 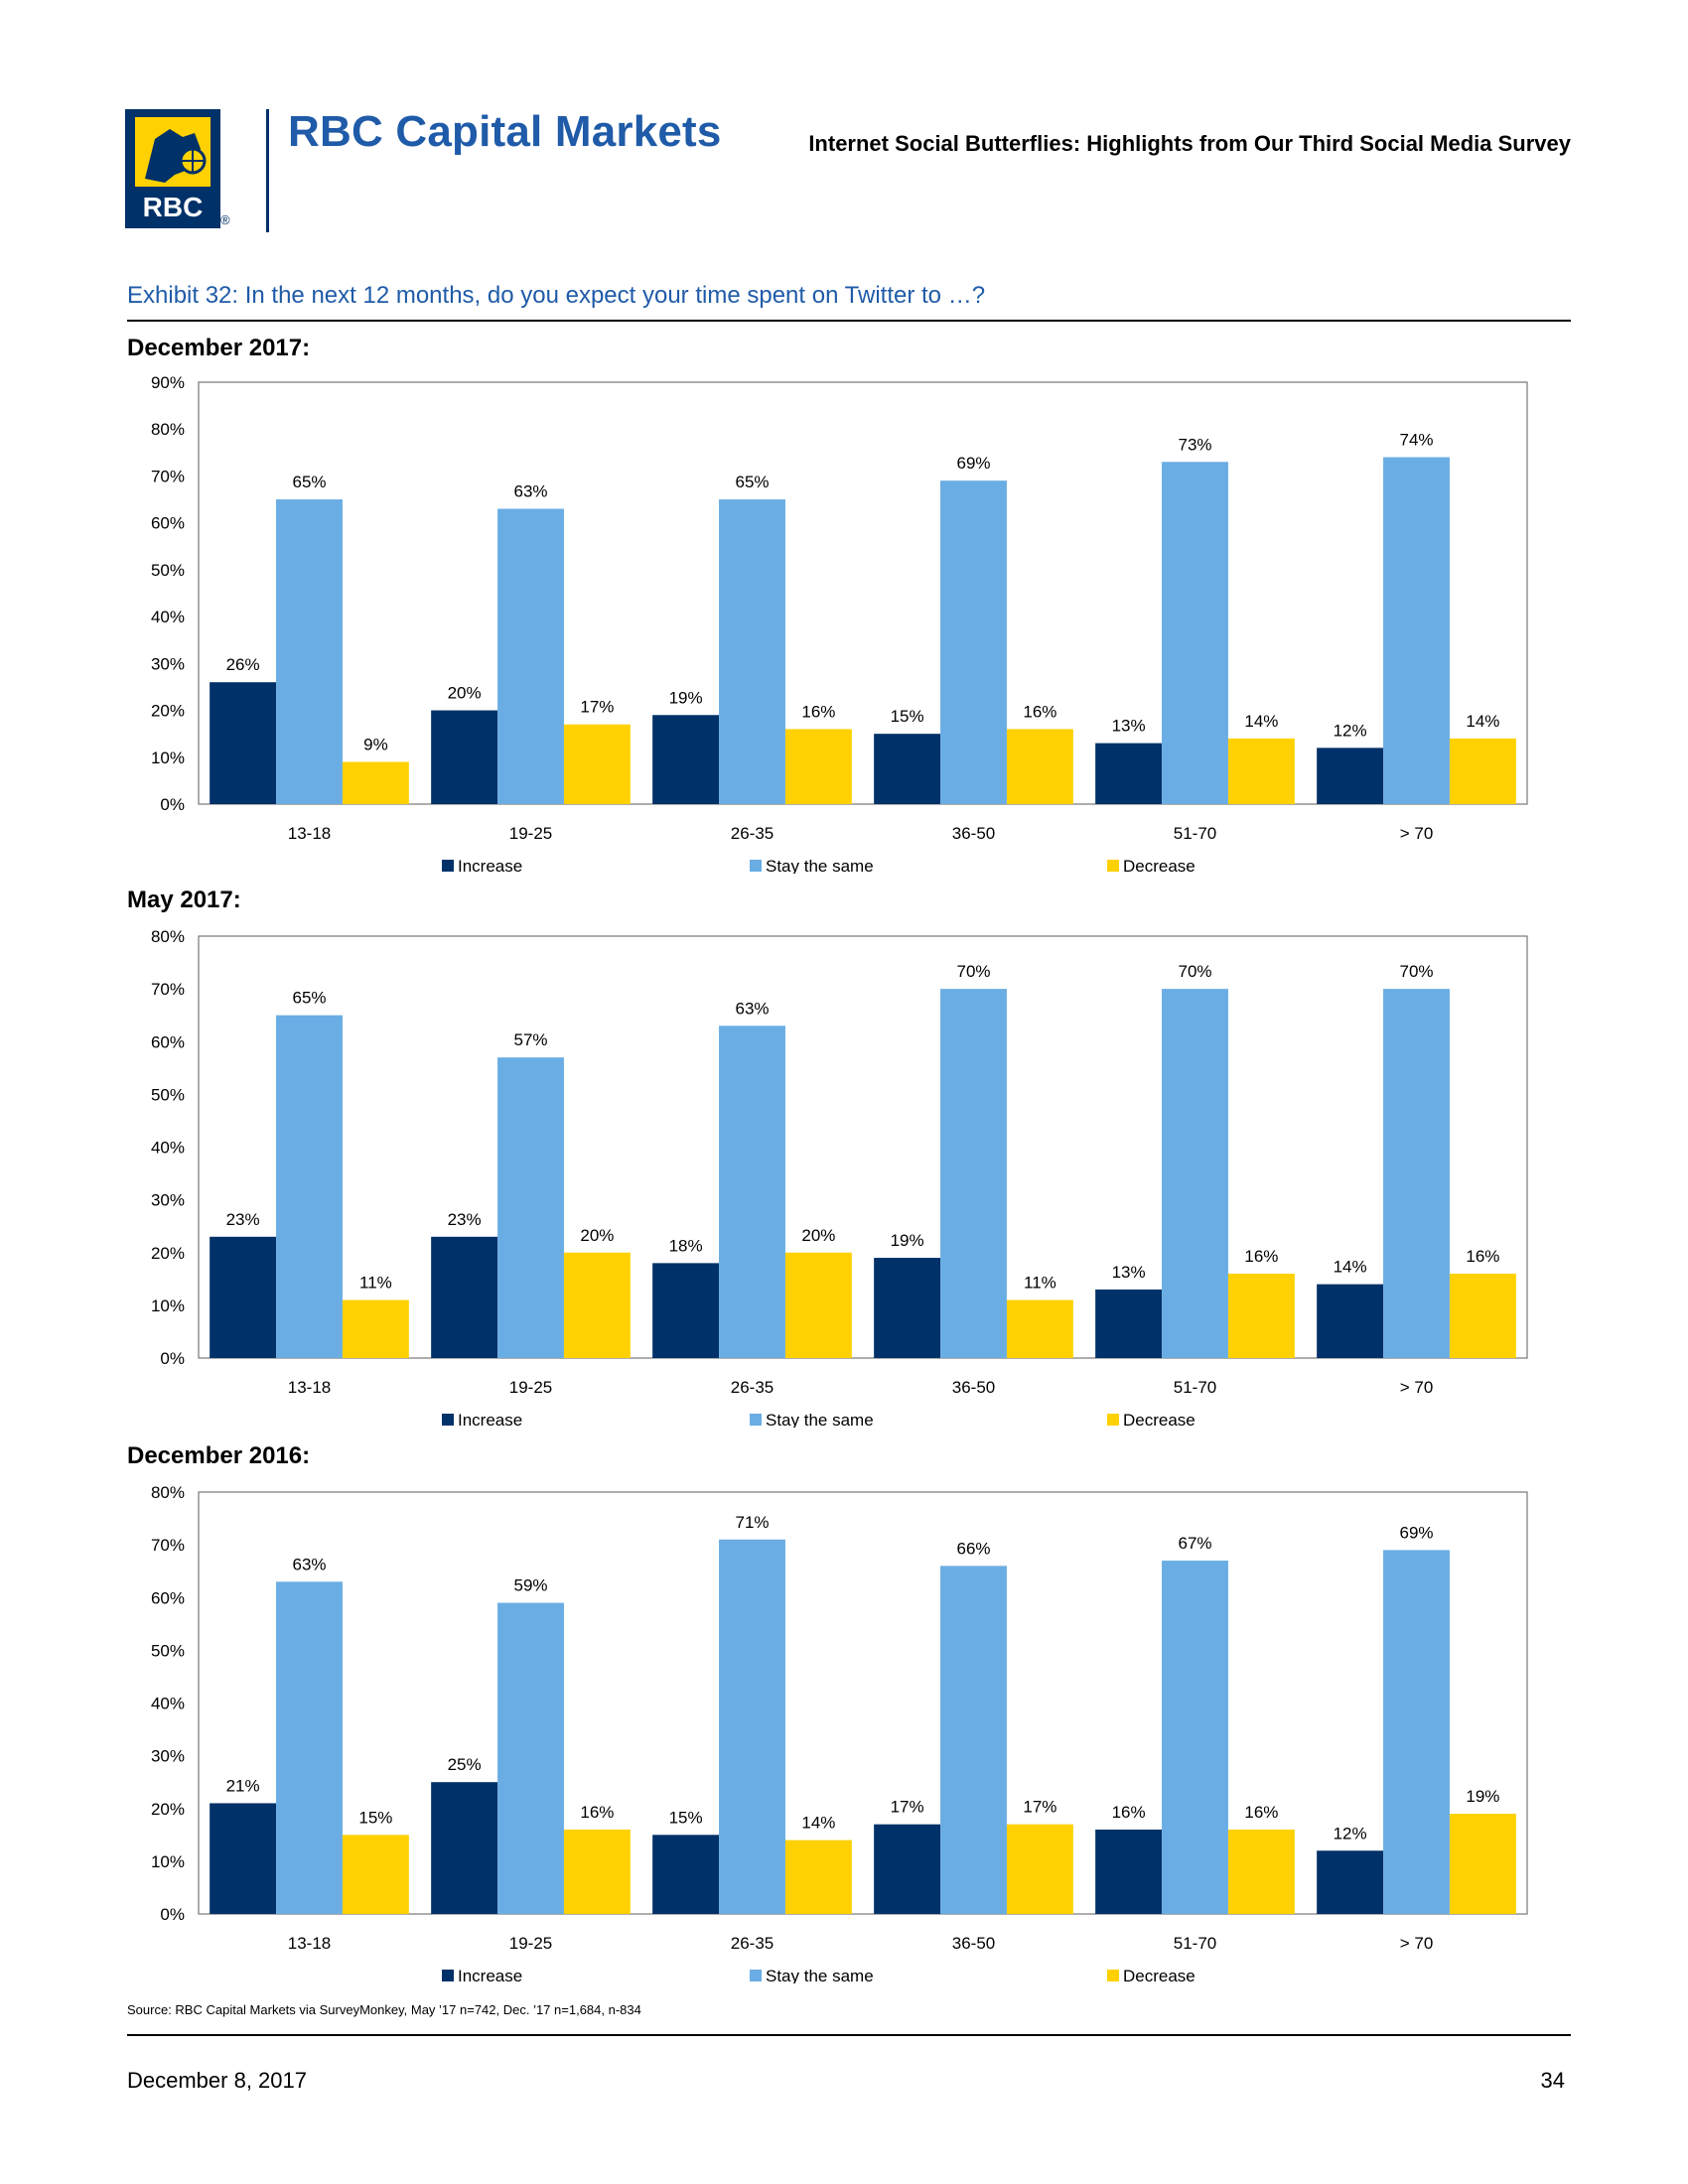 What do you see at coordinates (243, 1785) in the screenshot?
I see `data-label: 21%` at bounding box center [243, 1785].